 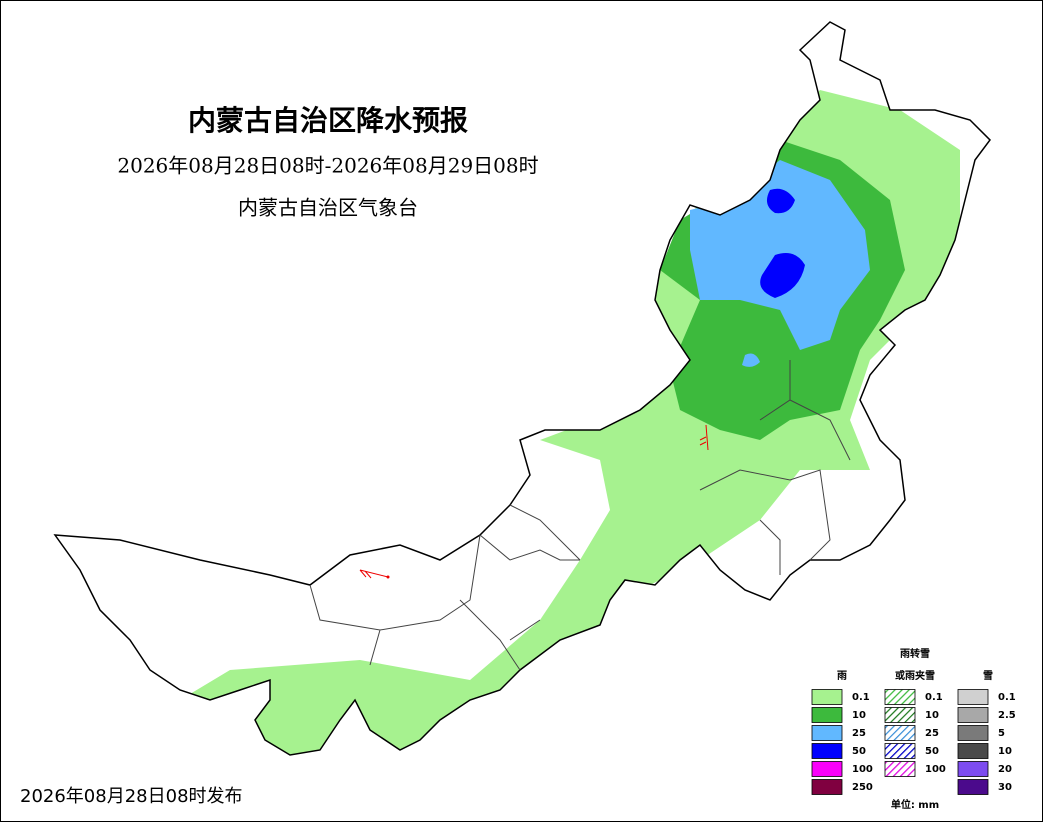 I want to click on legend-label: 5, so click(x=1001, y=733).